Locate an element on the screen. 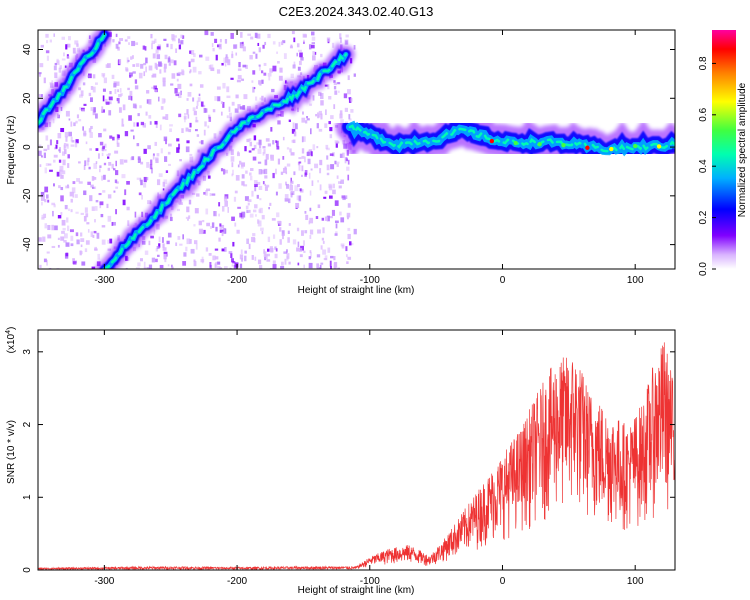 The height and width of the screenshot is (600, 750). ridge-hotspot is located at coordinates (659, 146).